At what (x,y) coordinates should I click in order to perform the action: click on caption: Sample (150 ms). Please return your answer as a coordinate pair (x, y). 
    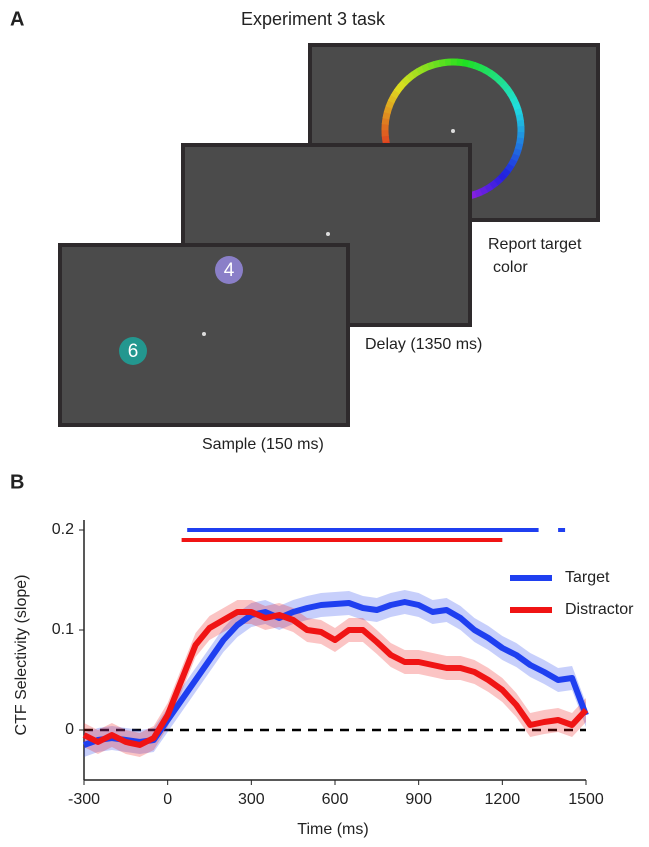
    Looking at the image, I should click on (263, 444).